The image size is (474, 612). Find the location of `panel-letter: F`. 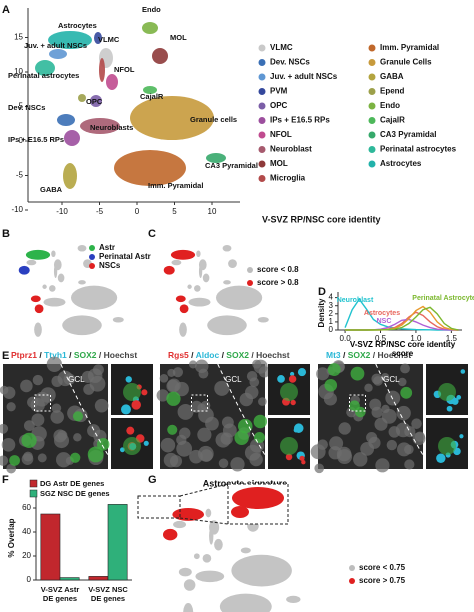

panel-letter: F is located at coordinates (5, 480).